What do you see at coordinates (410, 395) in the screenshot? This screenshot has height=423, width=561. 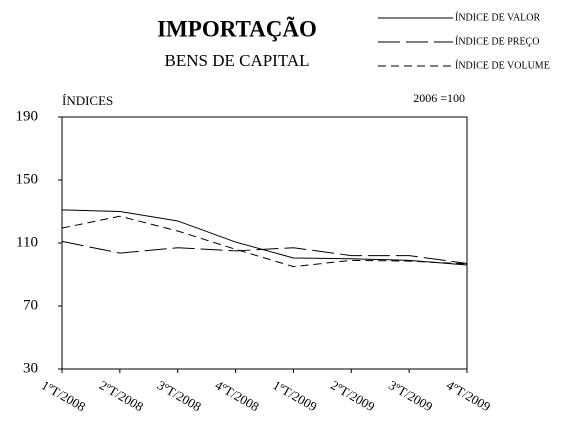 I see `x-tick-label: 3ºT/2009` at bounding box center [410, 395].